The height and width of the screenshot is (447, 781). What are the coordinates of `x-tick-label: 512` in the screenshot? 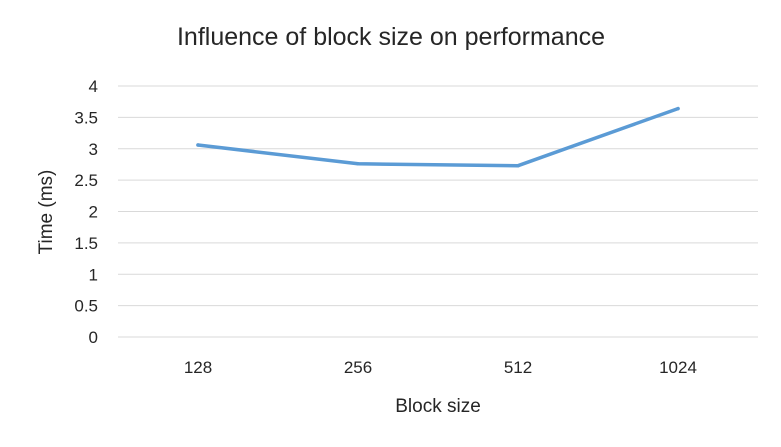 It's located at (518, 367).